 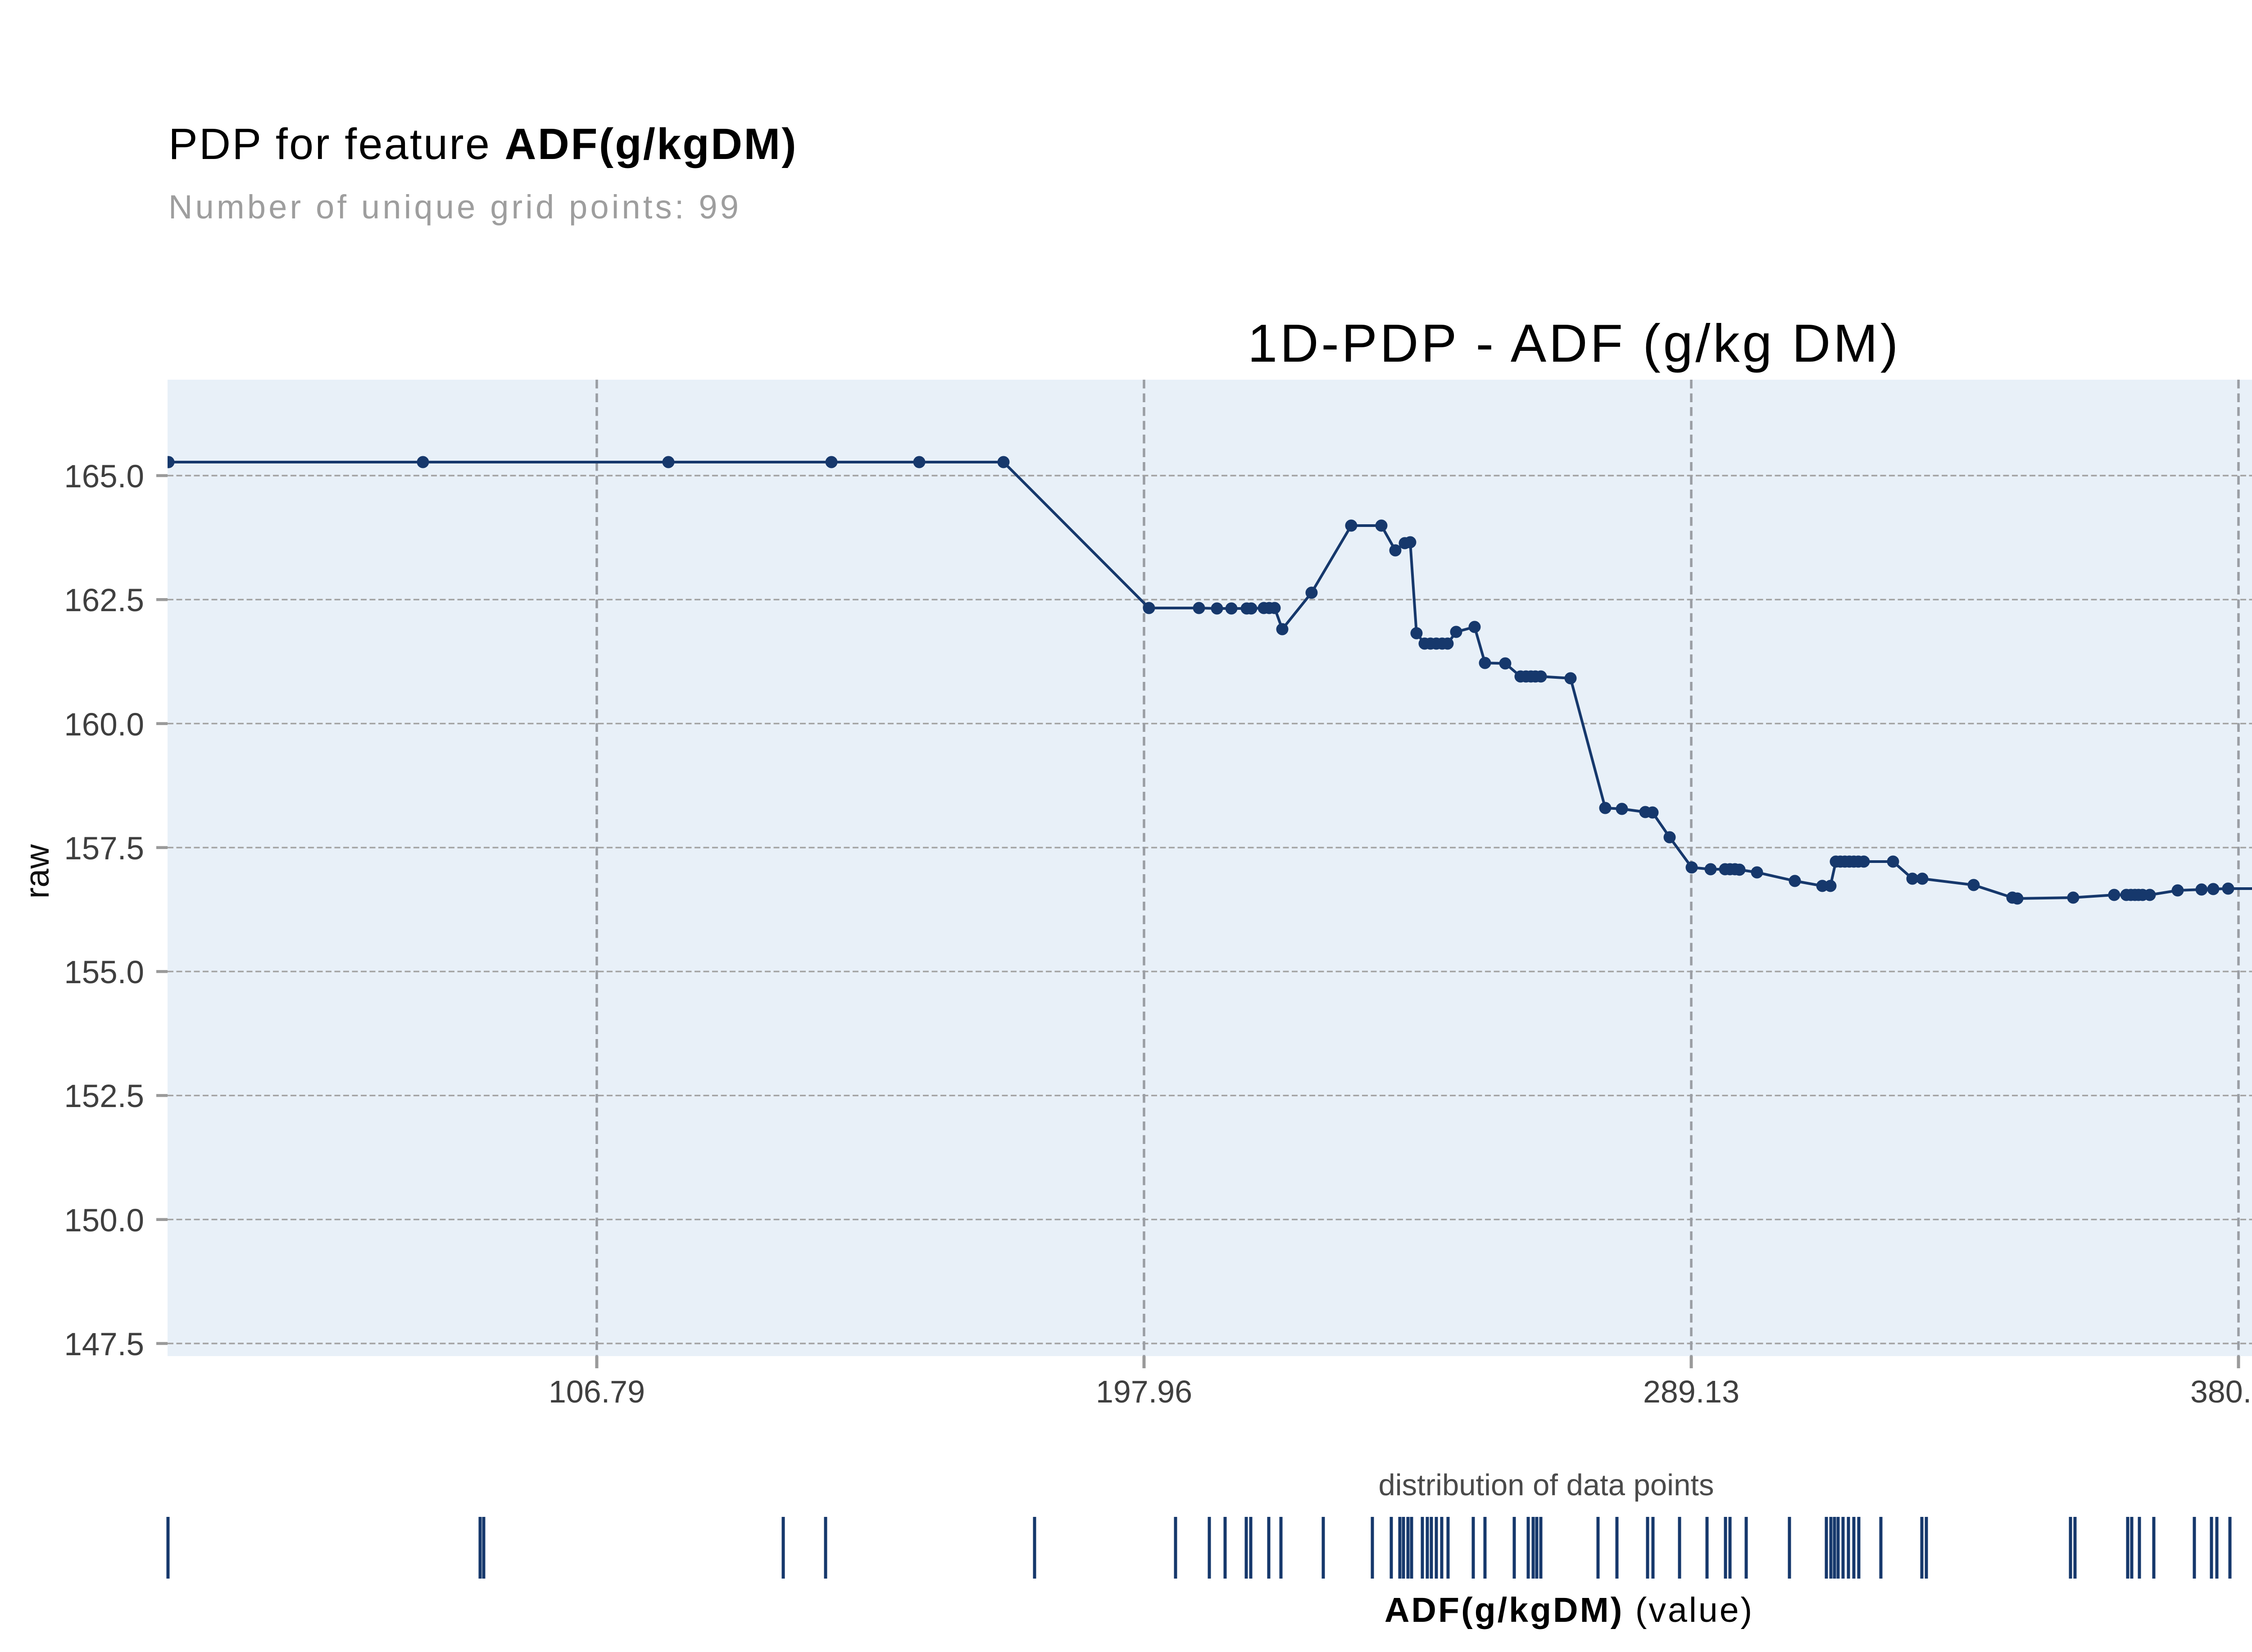 What do you see at coordinates (1570, 1610) in the screenshot?
I see `svg-text: ADF(g/kgDM) (value)` at bounding box center [1570, 1610].